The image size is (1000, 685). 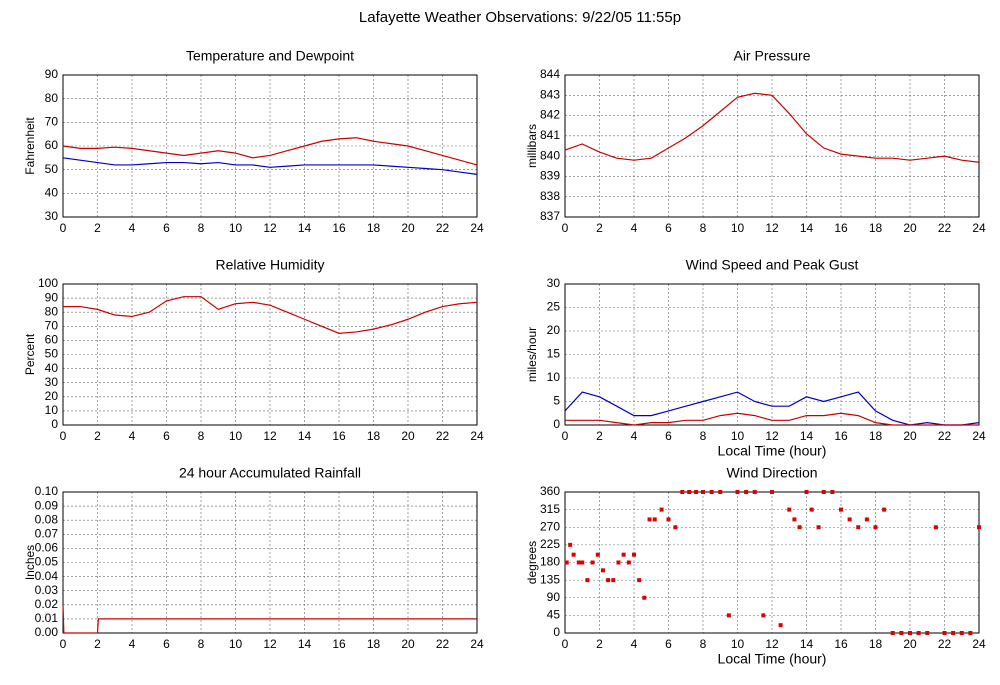 I want to click on y-tick-label: 0.09, so click(x=47, y=505).